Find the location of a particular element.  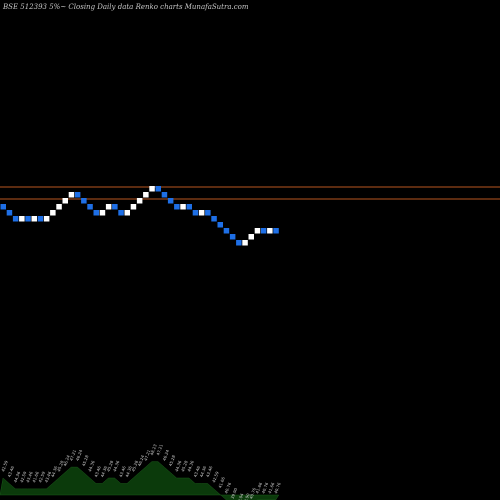

volume-label: 48.23 is located at coordinates (153, 449).